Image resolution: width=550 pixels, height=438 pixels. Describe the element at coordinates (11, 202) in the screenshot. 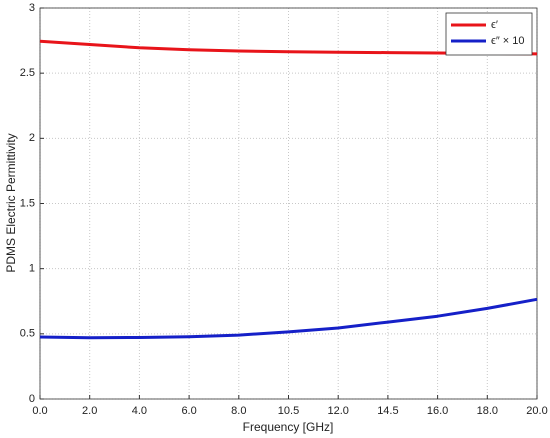

I see `y-axis-label: PDMS Electric Permittivity` at that location.